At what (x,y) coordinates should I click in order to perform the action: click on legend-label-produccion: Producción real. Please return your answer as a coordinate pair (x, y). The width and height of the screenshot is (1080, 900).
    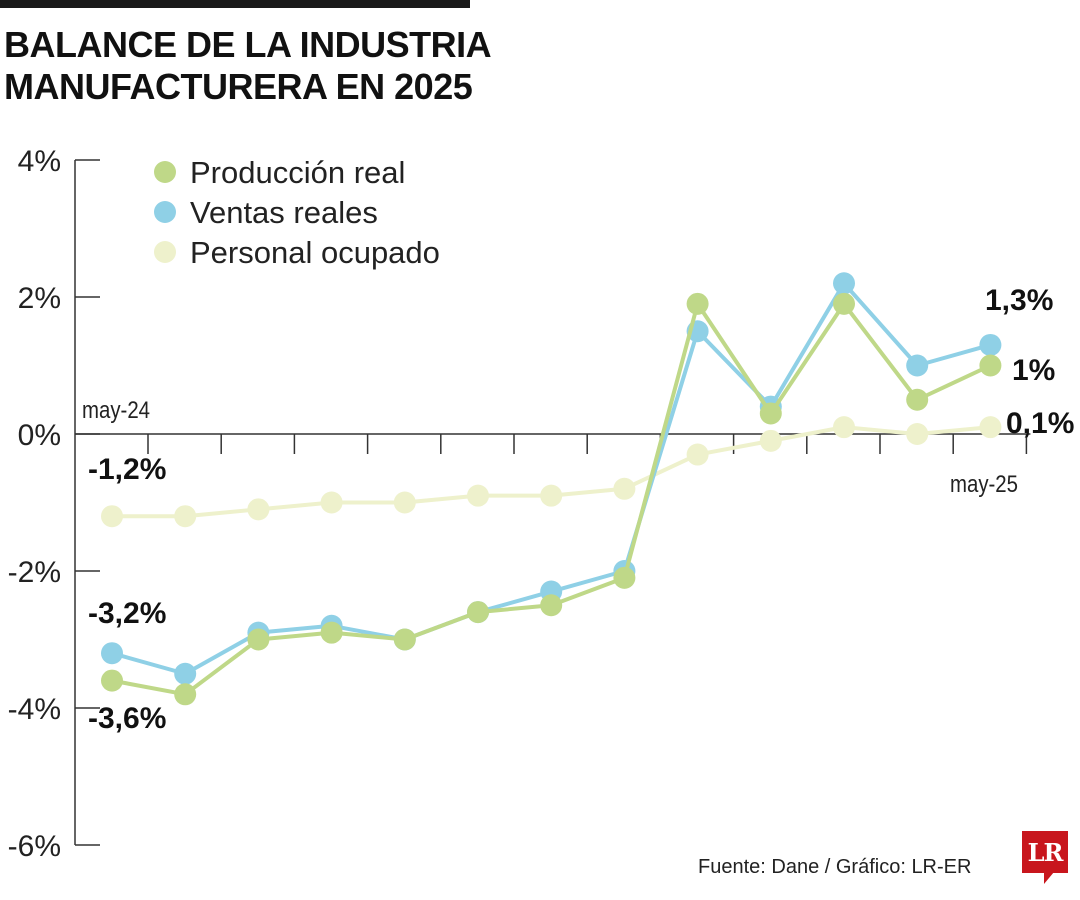
    Looking at the image, I should click on (297, 172).